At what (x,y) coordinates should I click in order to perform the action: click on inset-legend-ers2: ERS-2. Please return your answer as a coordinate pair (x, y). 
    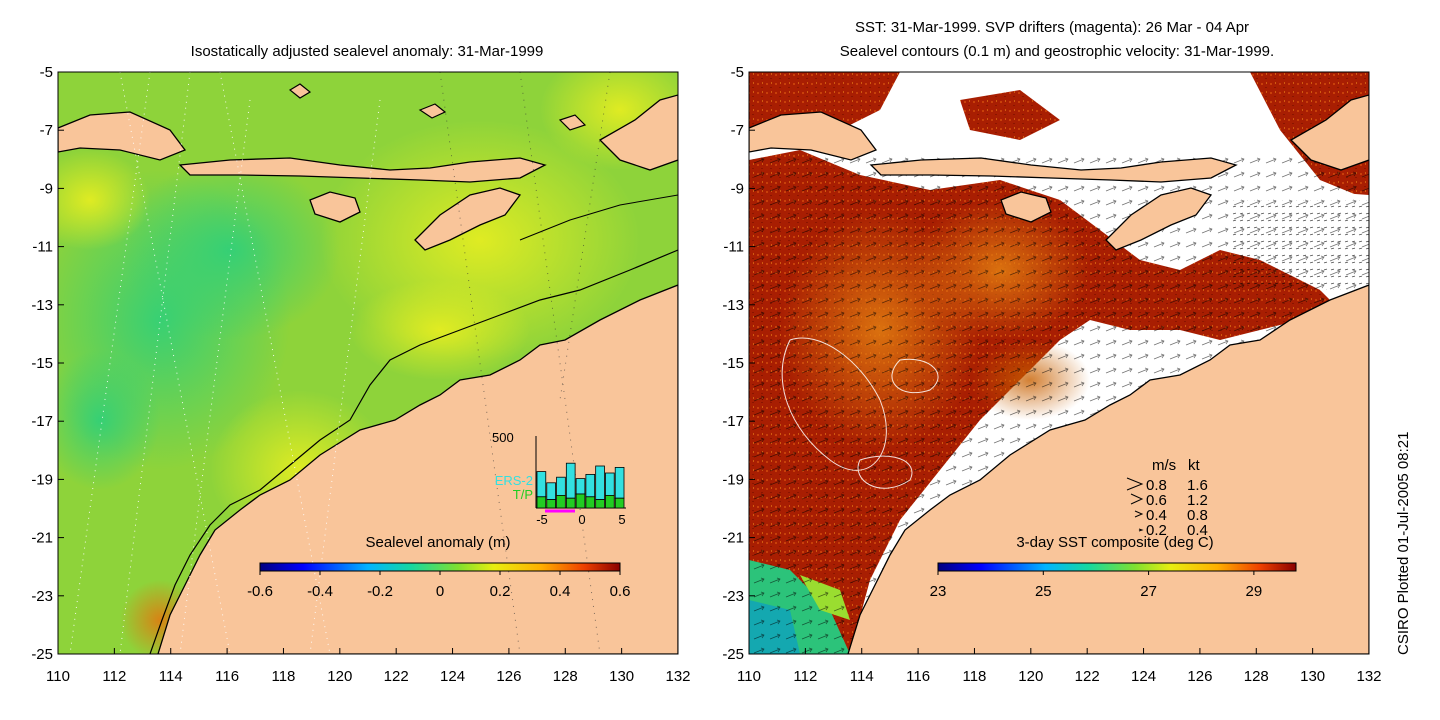
    Looking at the image, I should click on (514, 480).